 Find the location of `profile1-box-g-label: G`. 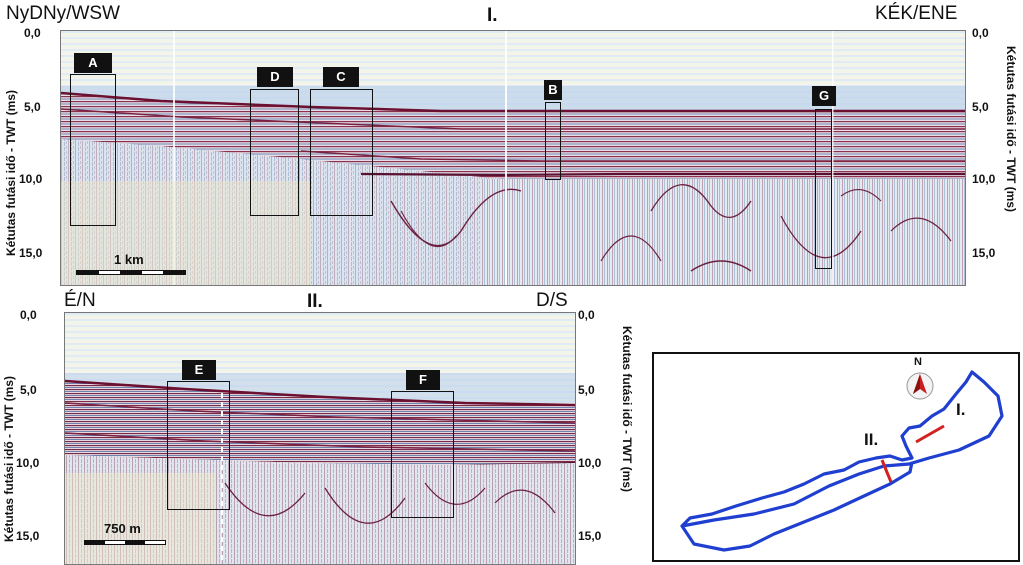

profile1-box-g-label: G is located at coordinates (824, 96).